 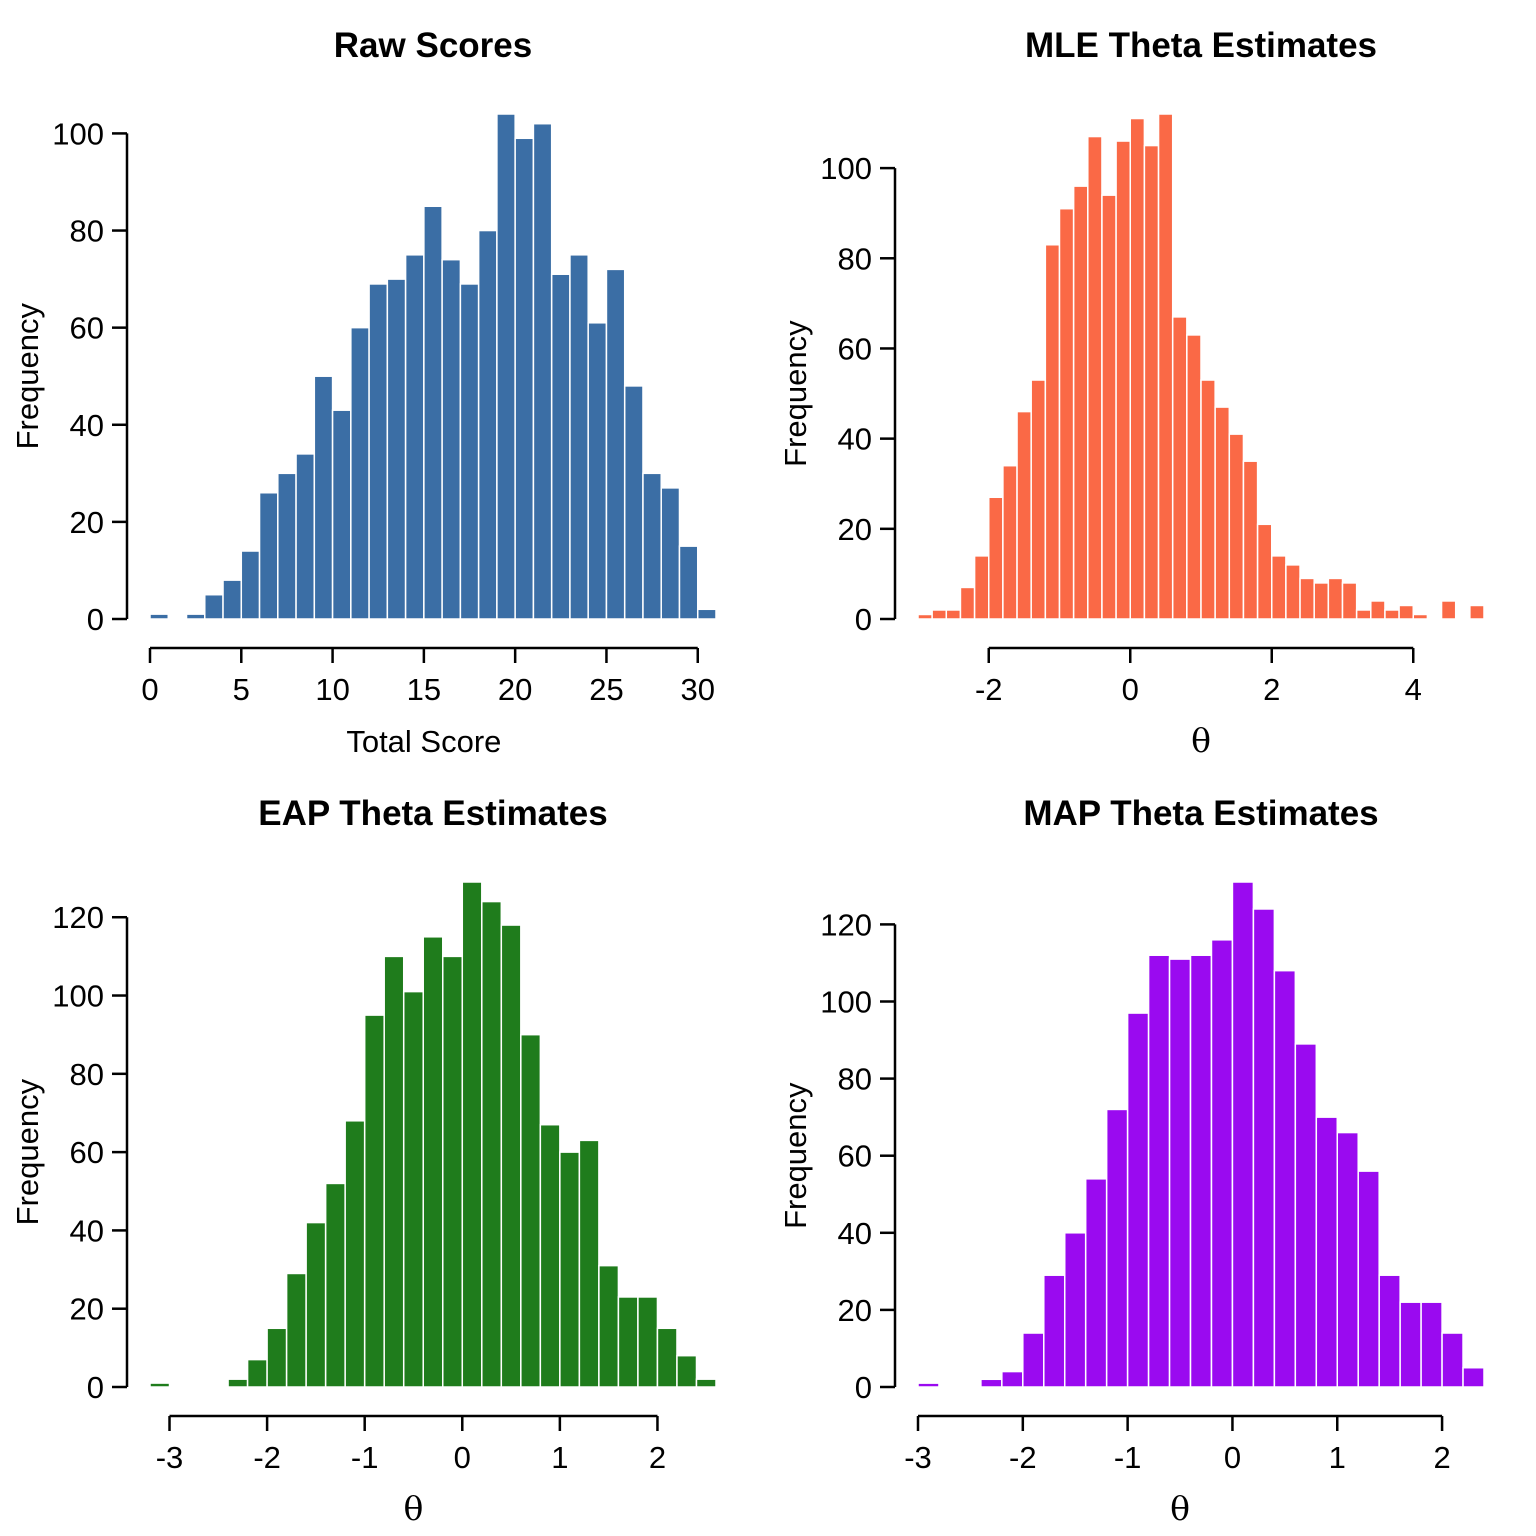 I want to click on x-tick-label: 20, so click(x=515, y=689).